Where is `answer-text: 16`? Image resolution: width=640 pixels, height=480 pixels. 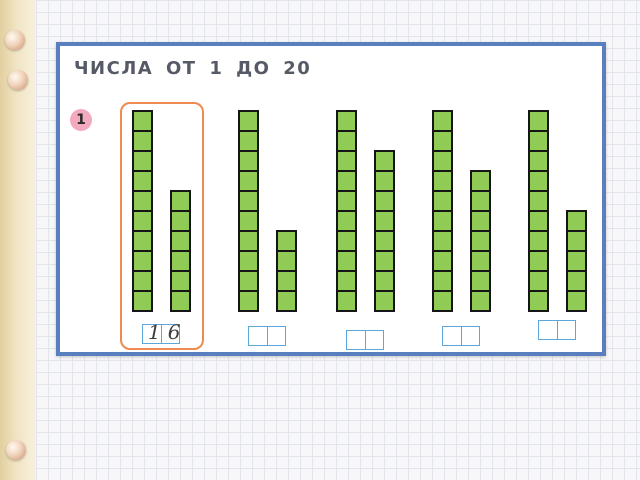
answer-text: 16 is located at coordinates (168, 332).